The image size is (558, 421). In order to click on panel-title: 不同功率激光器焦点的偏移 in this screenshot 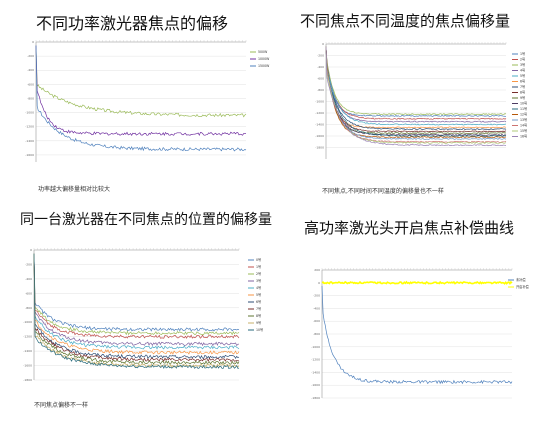, I will do `click(132, 23)`.